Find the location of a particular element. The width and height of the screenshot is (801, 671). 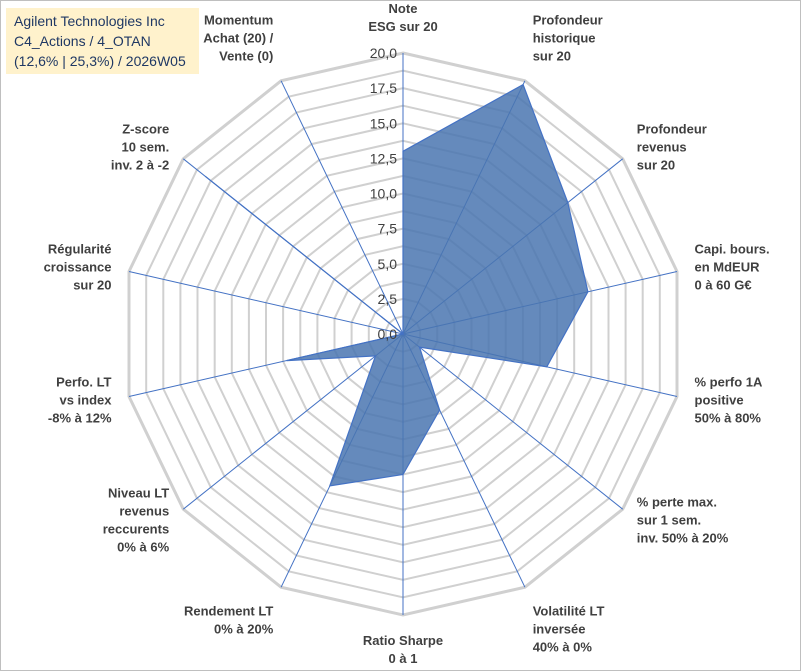

axis-label: % perfo 1A positive 50% à 80% is located at coordinates (729, 400).